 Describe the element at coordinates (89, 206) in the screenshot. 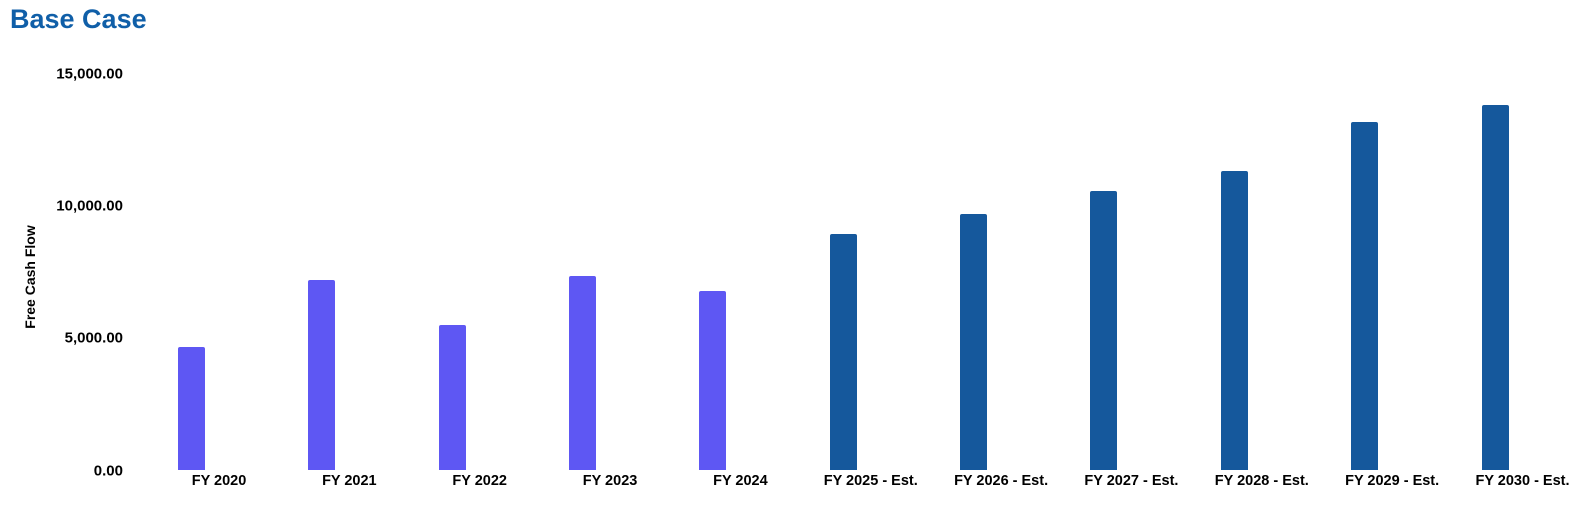

I see `y-tick-label: 10,000.00` at that location.